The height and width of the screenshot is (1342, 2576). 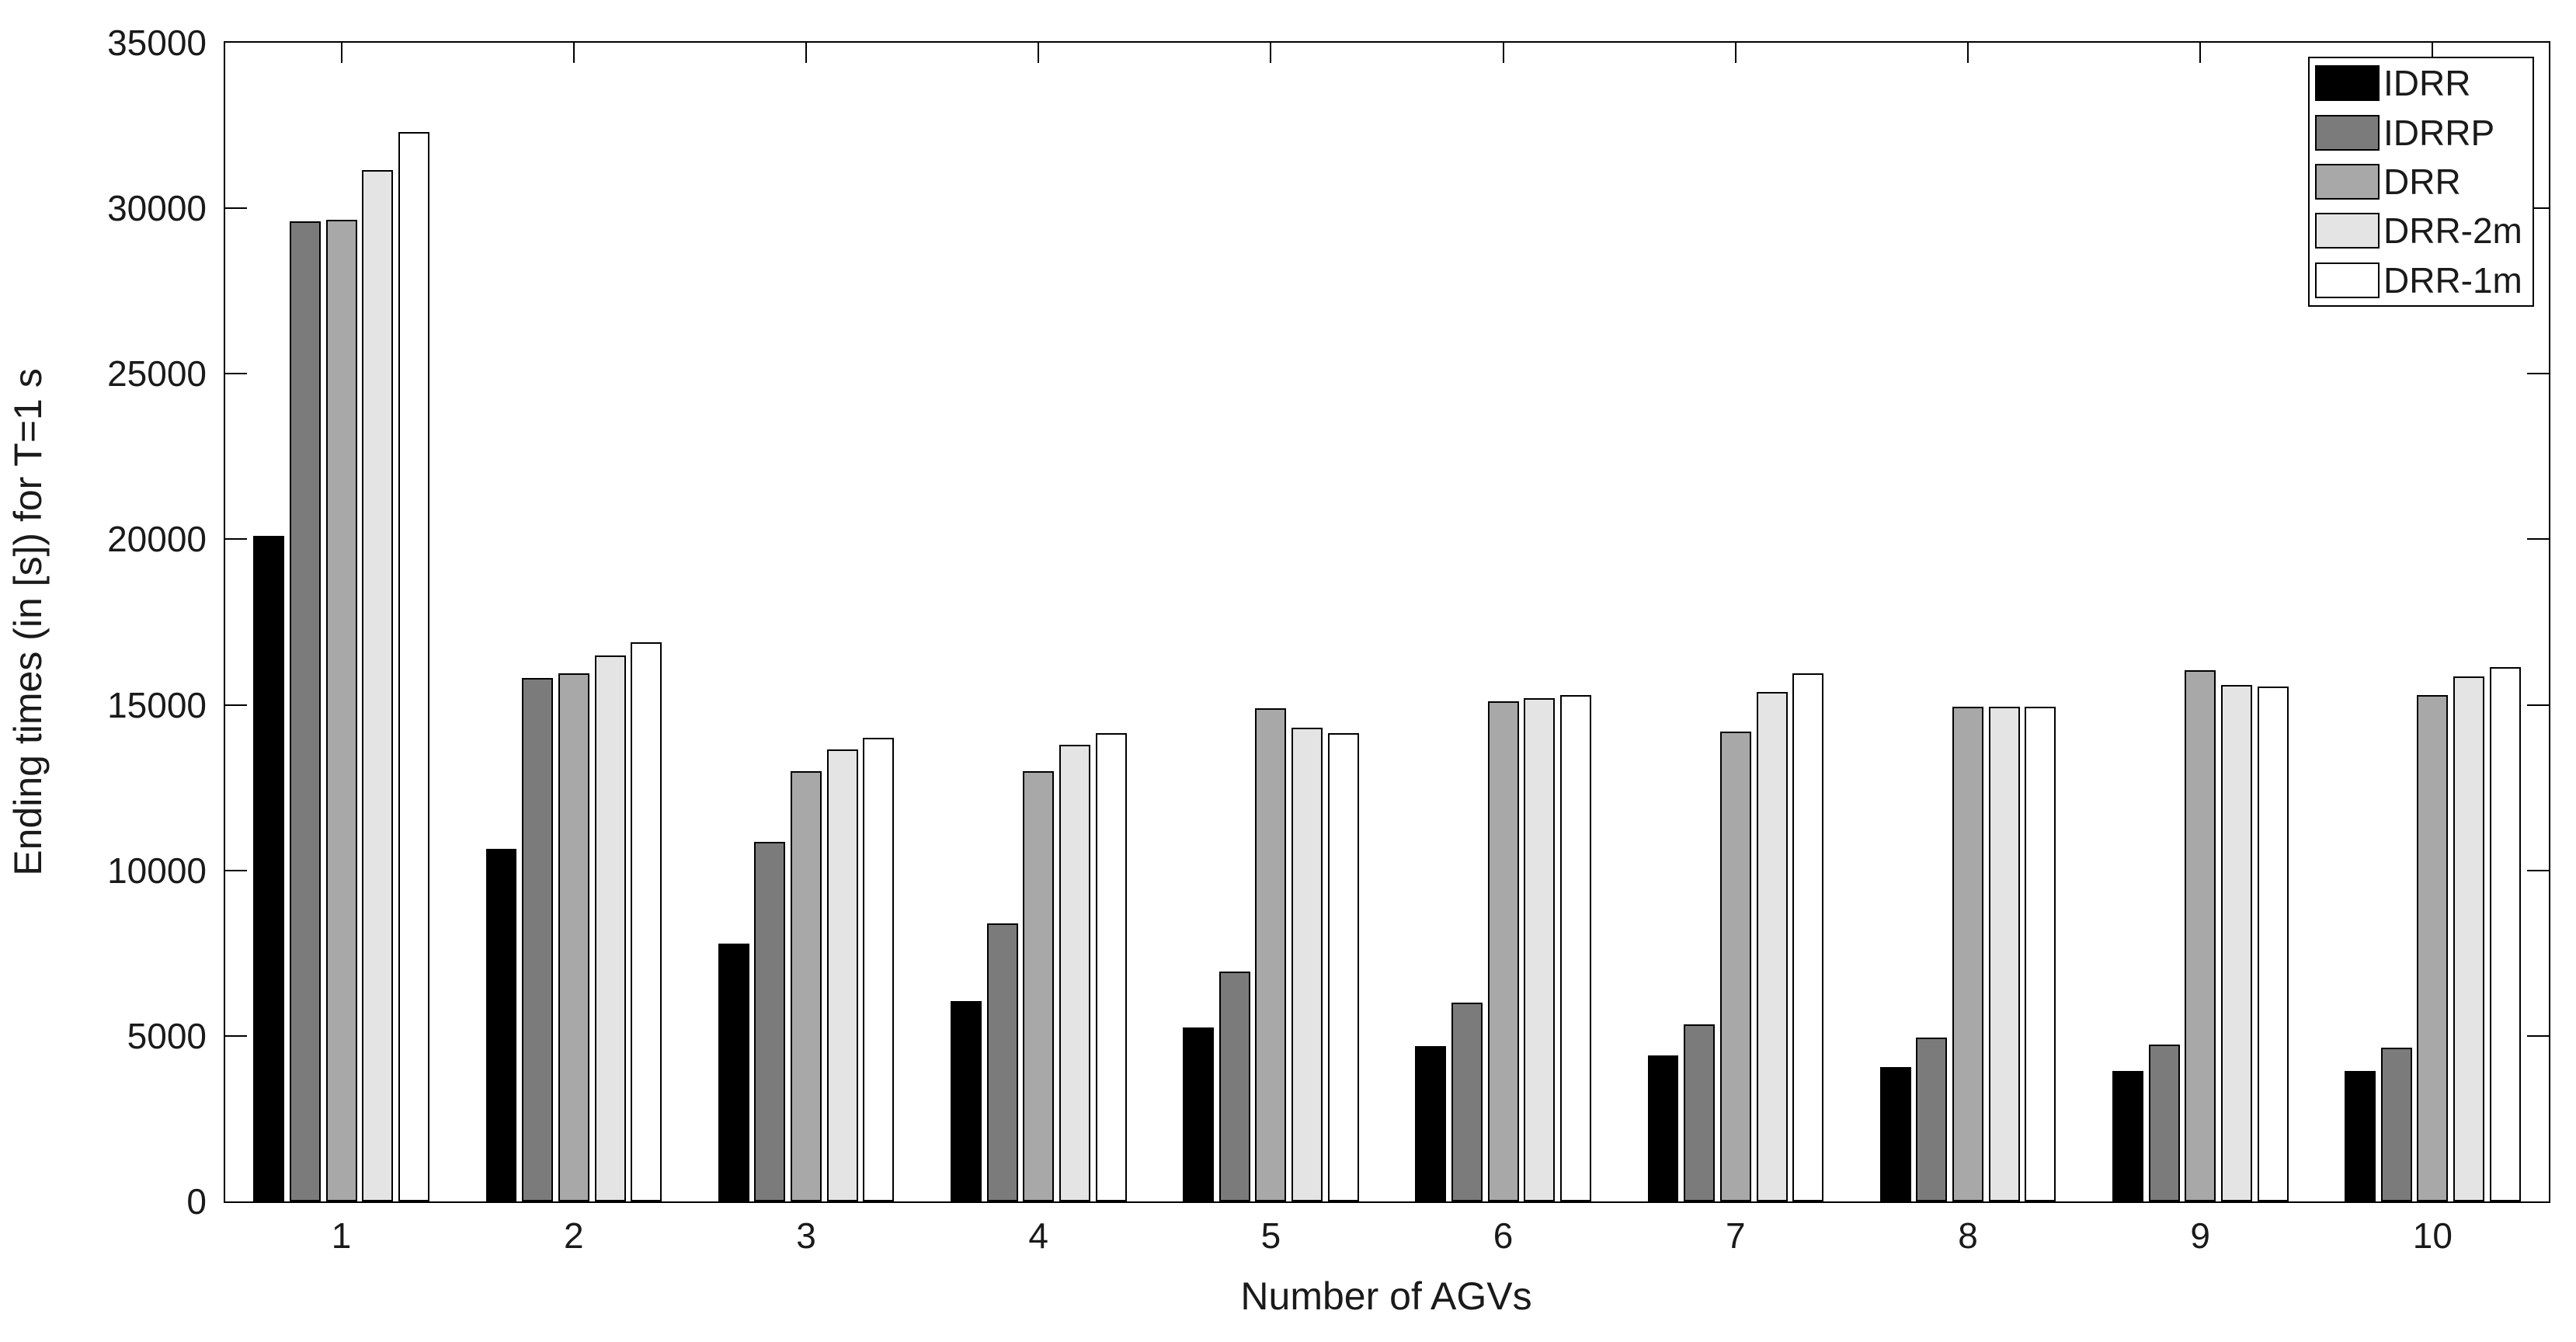 I want to click on bar-DRR-agv8, so click(x=1968, y=953).